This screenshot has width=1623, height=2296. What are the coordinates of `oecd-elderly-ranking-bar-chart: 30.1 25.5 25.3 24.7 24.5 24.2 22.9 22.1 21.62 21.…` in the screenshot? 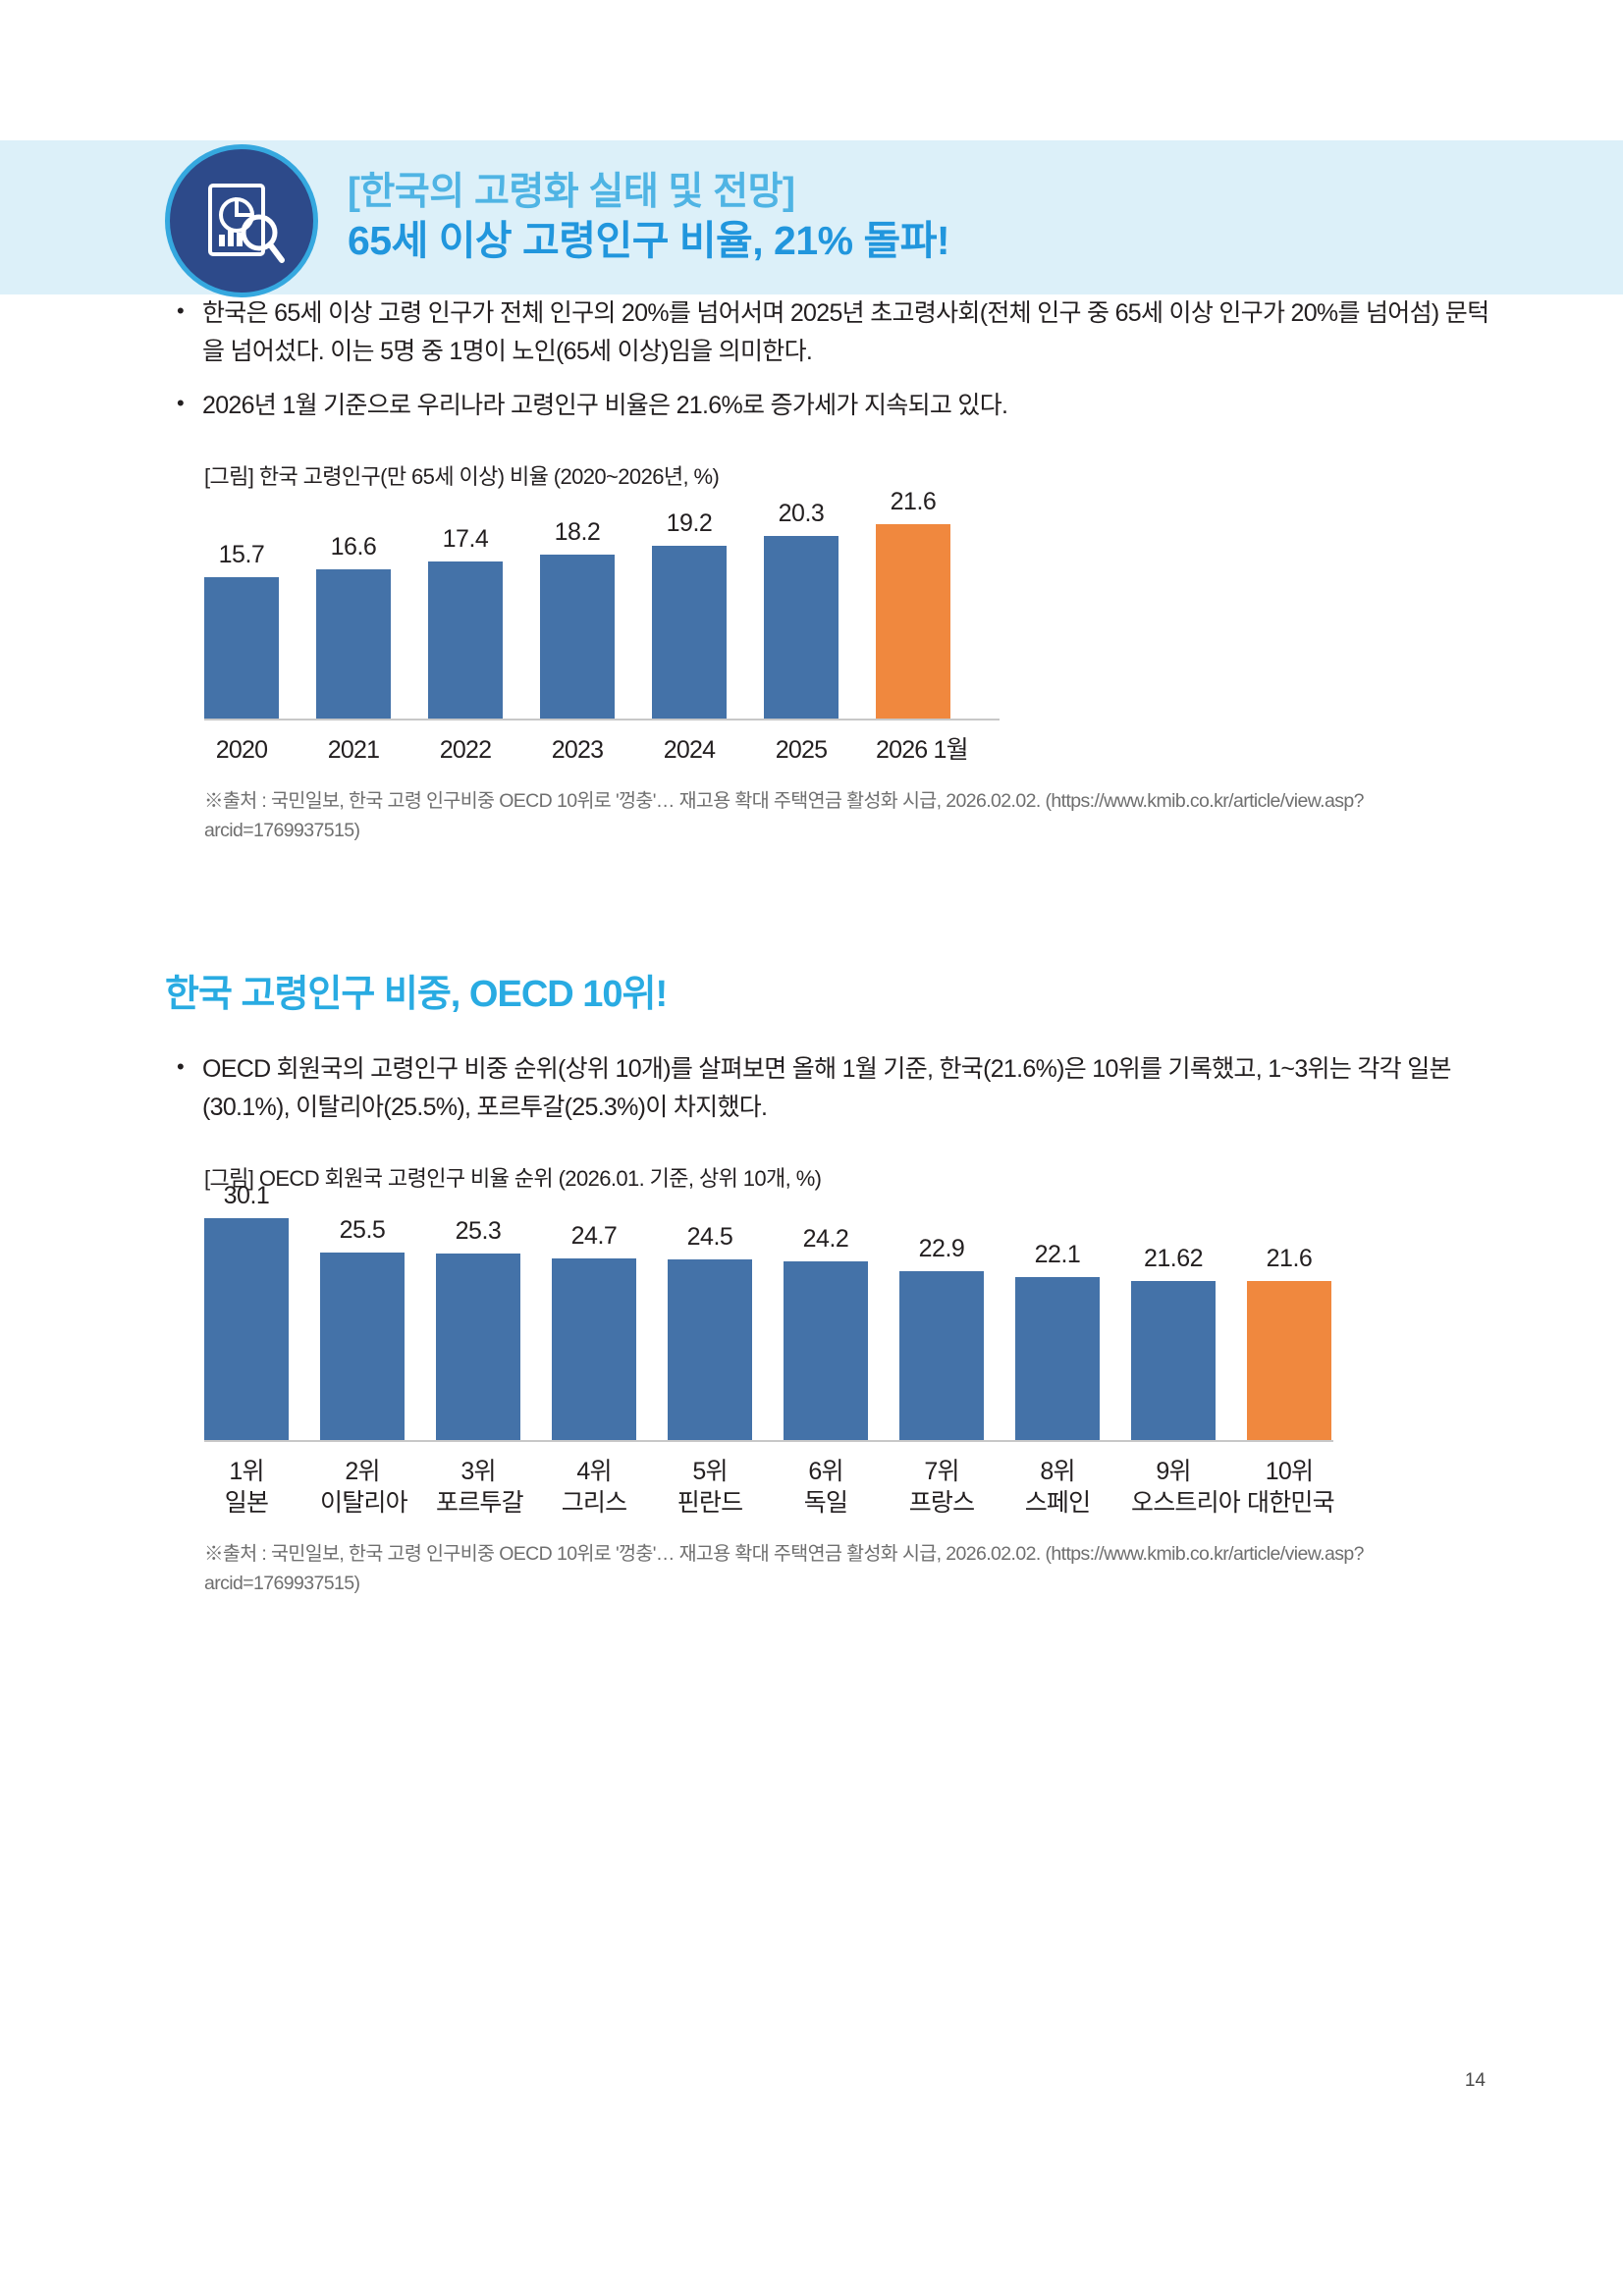 It's located at (913, 1350).